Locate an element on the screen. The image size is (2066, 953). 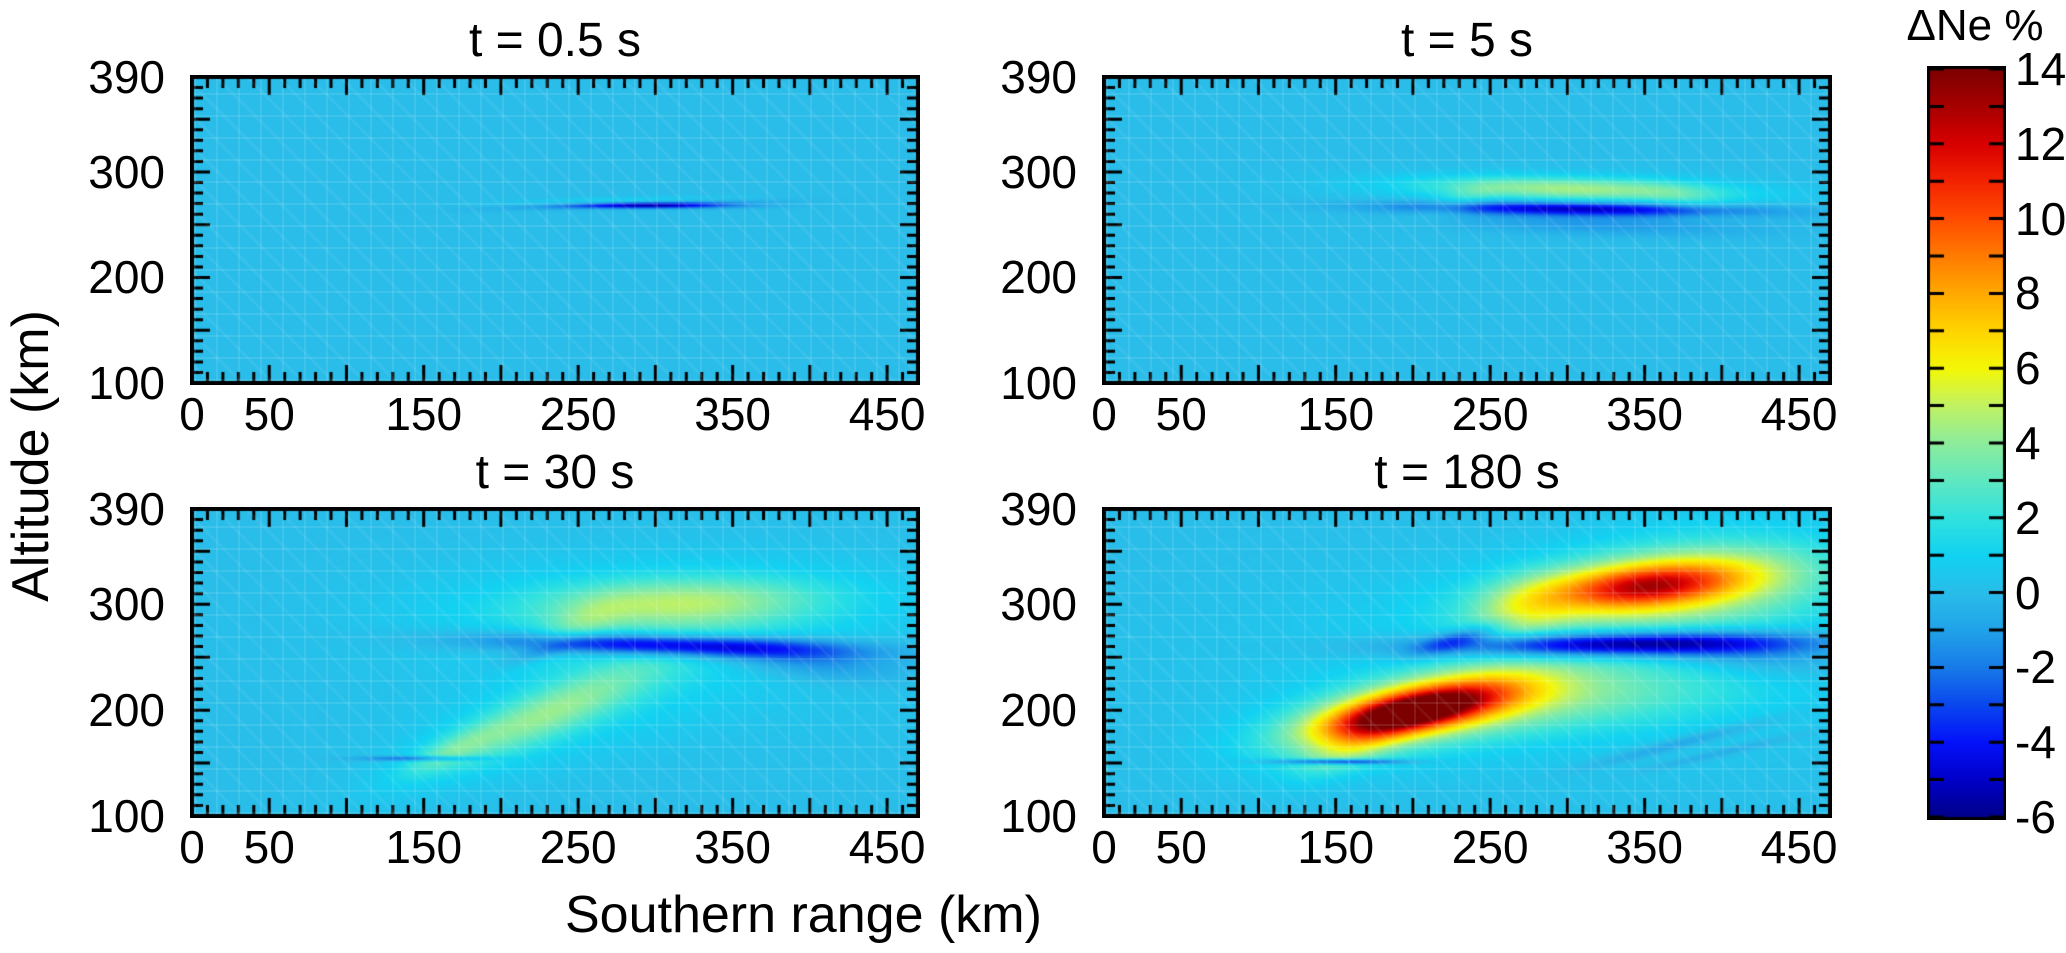
colorbar-tick-label: 6 is located at coordinates (2028, 368).